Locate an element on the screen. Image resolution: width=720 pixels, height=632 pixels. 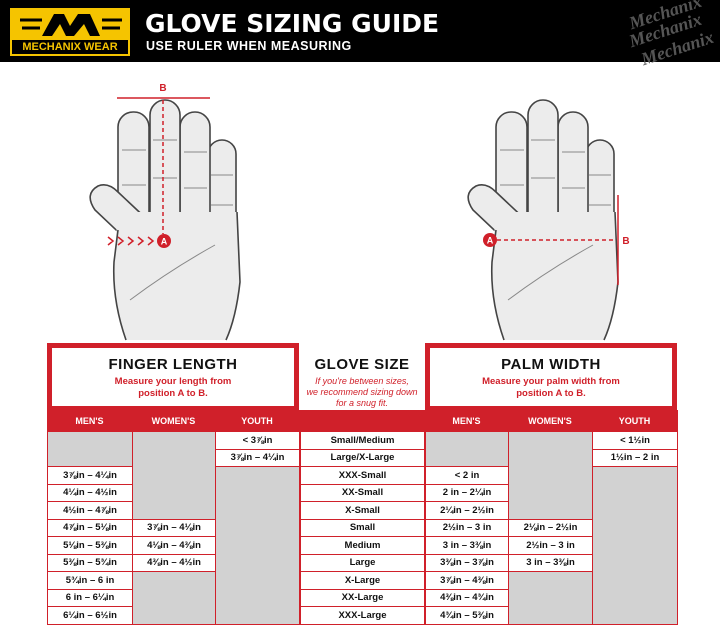
size-cell: XXX-Large is located at coordinates (362, 615).